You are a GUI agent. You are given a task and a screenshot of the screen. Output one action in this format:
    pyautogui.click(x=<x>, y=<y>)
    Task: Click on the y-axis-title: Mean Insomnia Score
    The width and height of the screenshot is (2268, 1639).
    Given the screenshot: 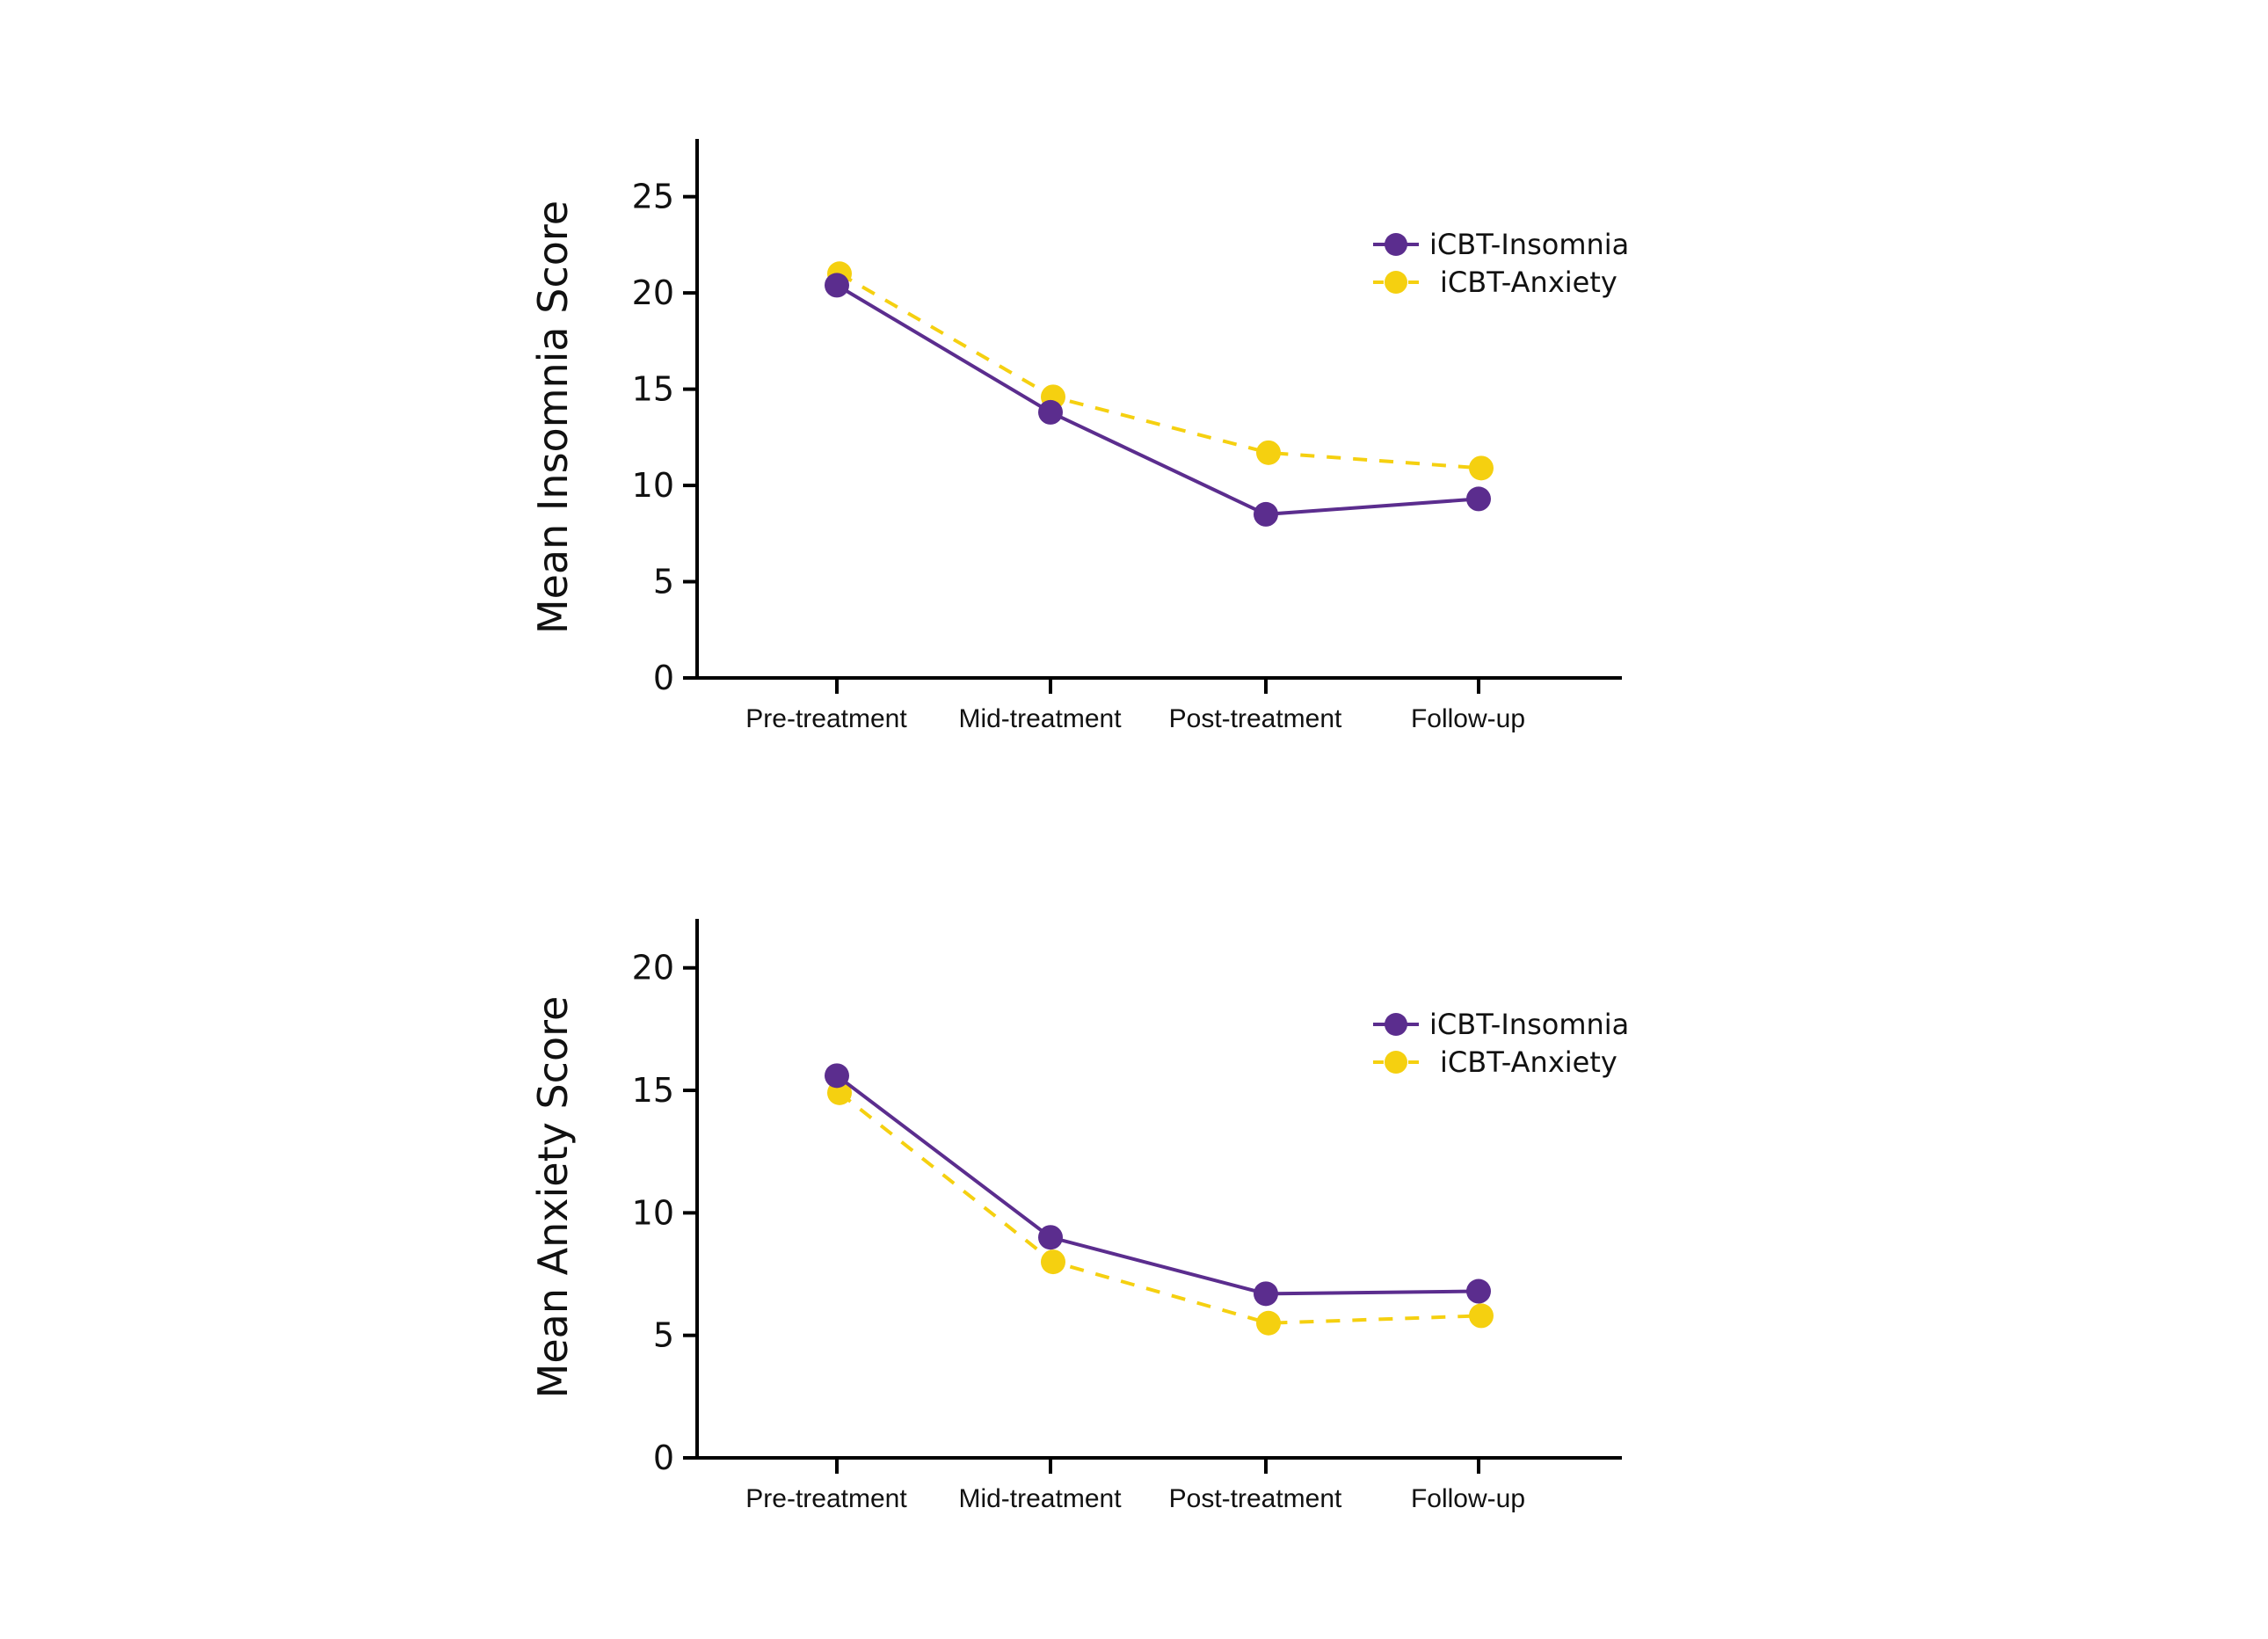 What is the action you would take?
    pyautogui.click(x=553, y=417)
    